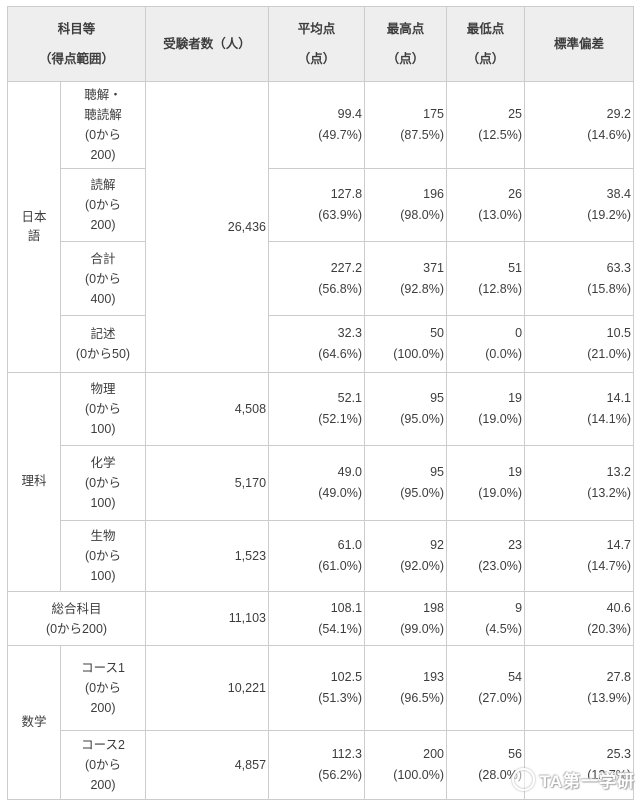  I want to click on group-japanese: 日本 語, so click(34, 227).